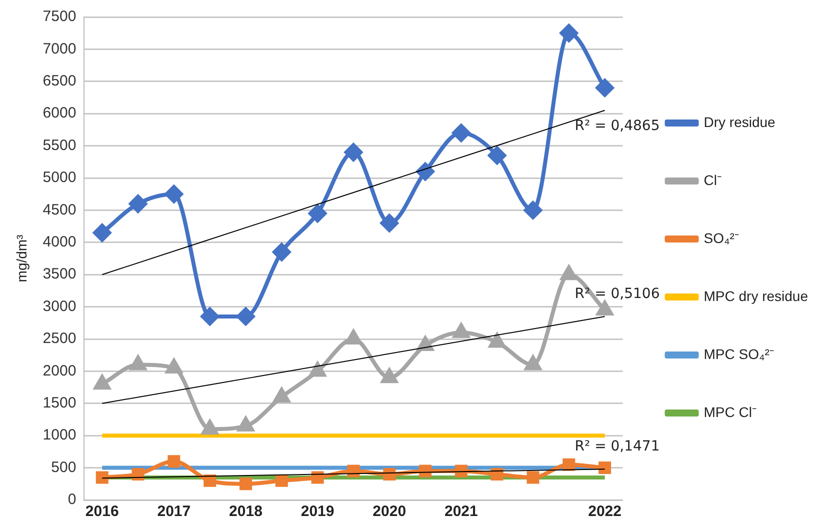  I want to click on y-tick-label: 2500, so click(59, 339).